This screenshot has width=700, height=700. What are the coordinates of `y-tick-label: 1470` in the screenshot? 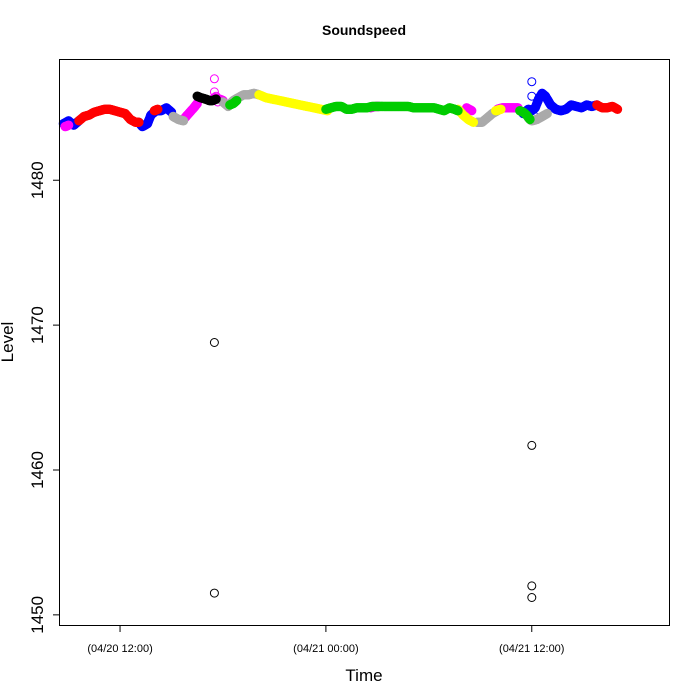 It's located at (37, 325).